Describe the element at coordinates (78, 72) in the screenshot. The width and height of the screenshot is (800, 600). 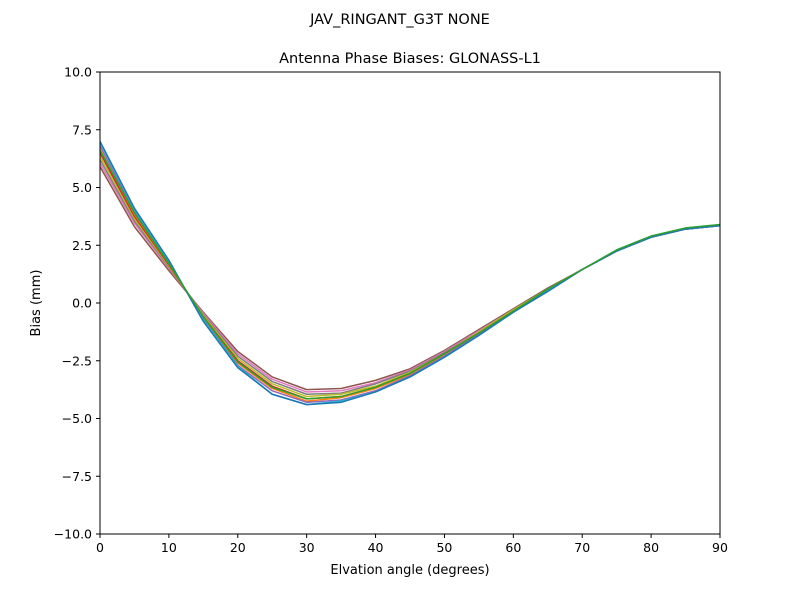
I see `y-tick-label: 10.0` at that location.